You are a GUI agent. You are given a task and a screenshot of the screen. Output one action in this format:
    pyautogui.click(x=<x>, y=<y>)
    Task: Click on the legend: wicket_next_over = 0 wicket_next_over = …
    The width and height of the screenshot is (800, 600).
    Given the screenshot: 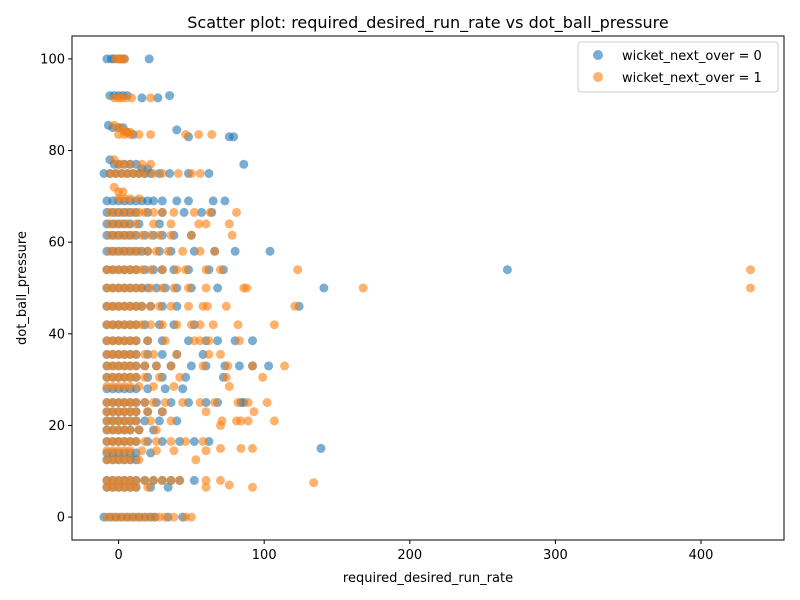 What is the action you would take?
    pyautogui.click(x=678, y=67)
    